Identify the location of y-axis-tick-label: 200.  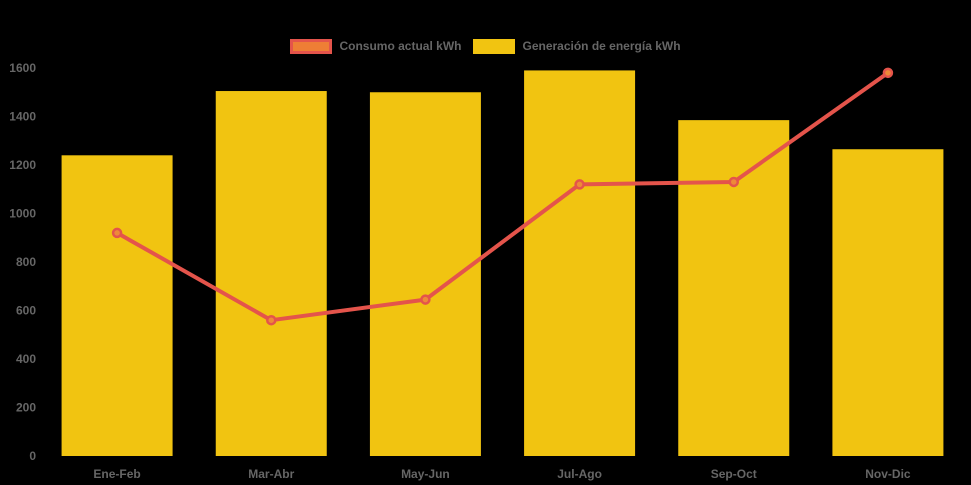
(26, 408).